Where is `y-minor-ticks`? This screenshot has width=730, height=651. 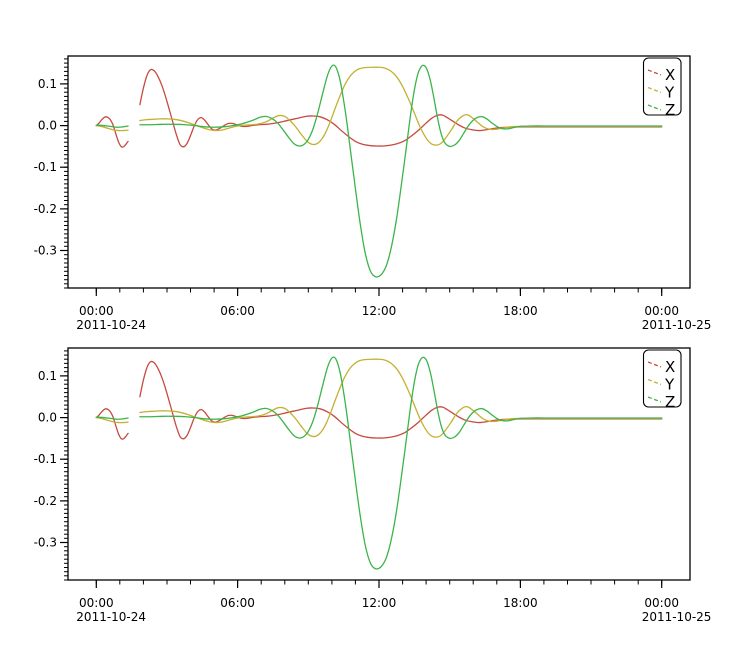
y-minor-ticks is located at coordinates (66, 173).